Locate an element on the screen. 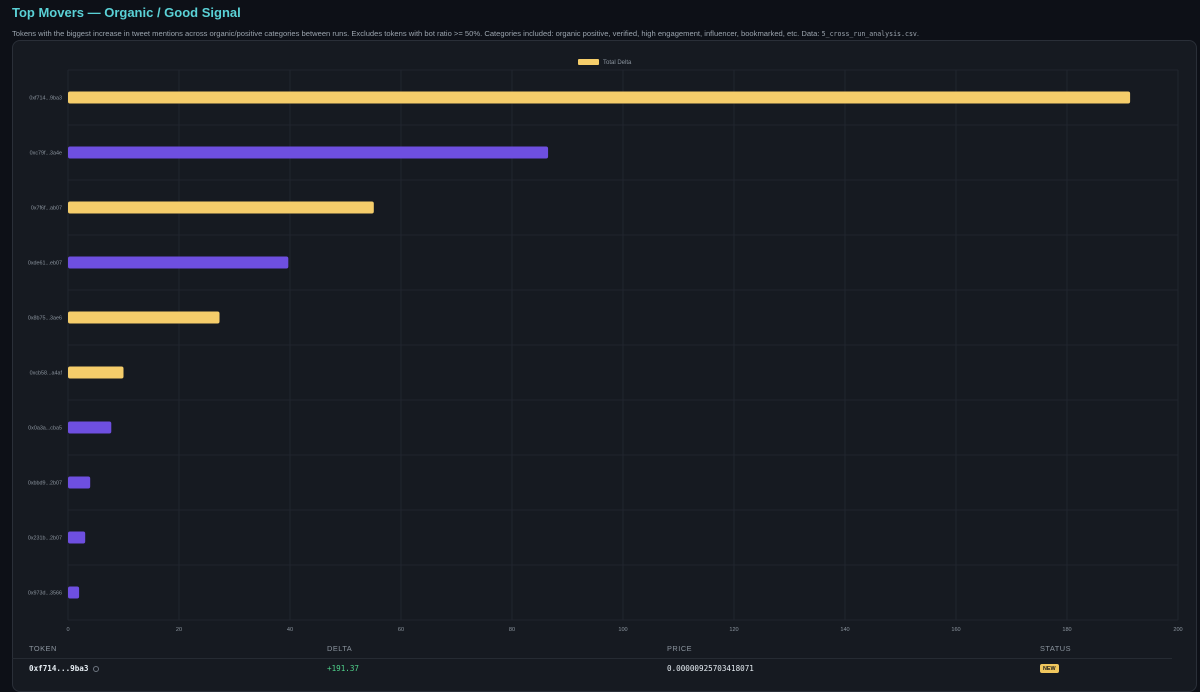 The width and height of the screenshot is (1200, 692). delta-cell: +191.37 is located at coordinates (343, 668).